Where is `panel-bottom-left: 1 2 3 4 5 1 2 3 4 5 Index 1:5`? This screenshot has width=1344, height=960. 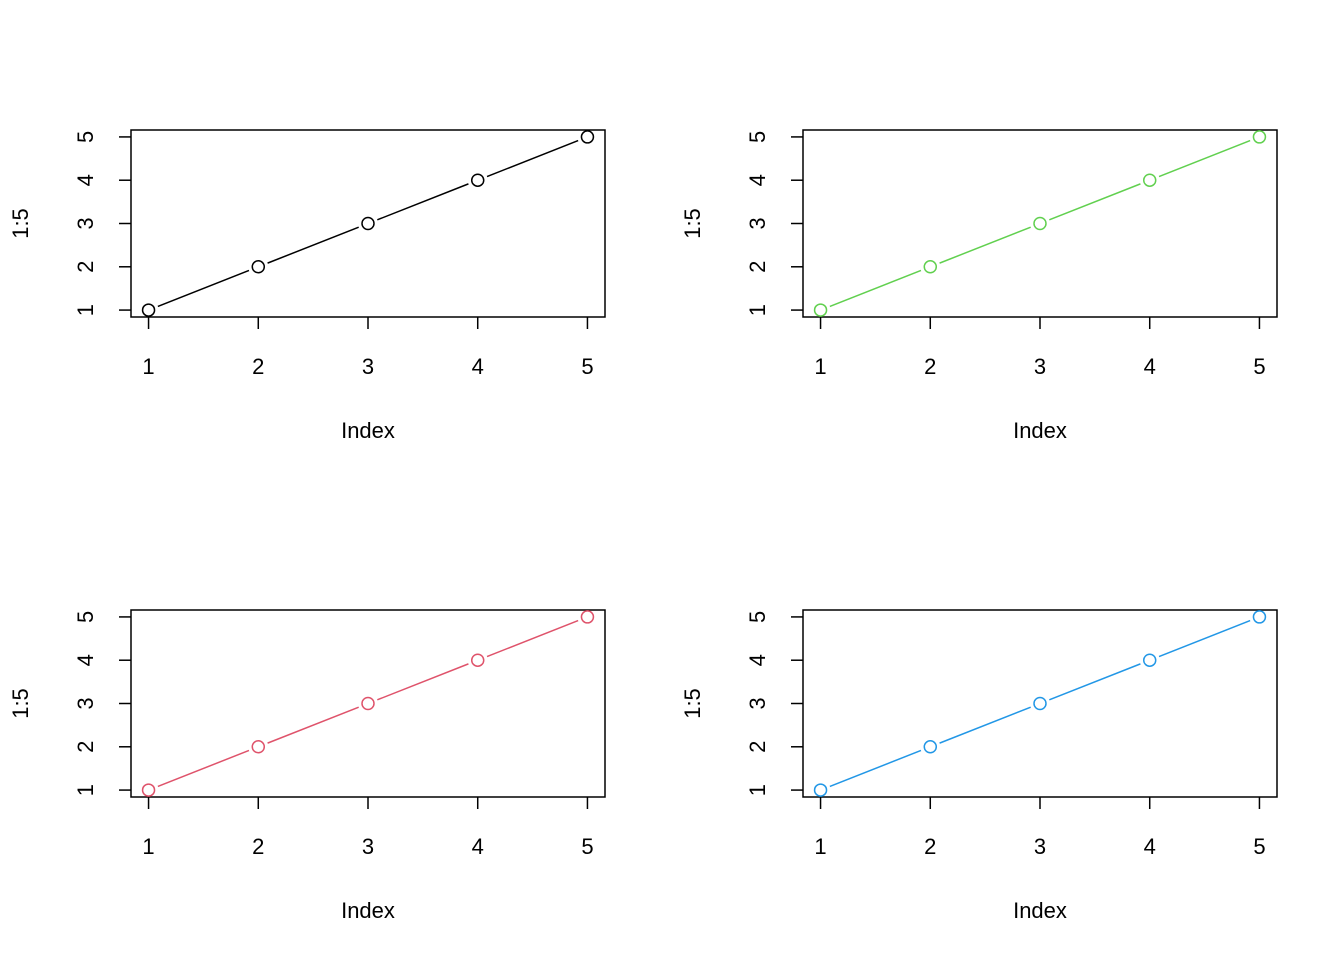 panel-bottom-left: 1 2 3 4 5 1 2 3 4 5 Index 1:5 is located at coordinates (307, 766).